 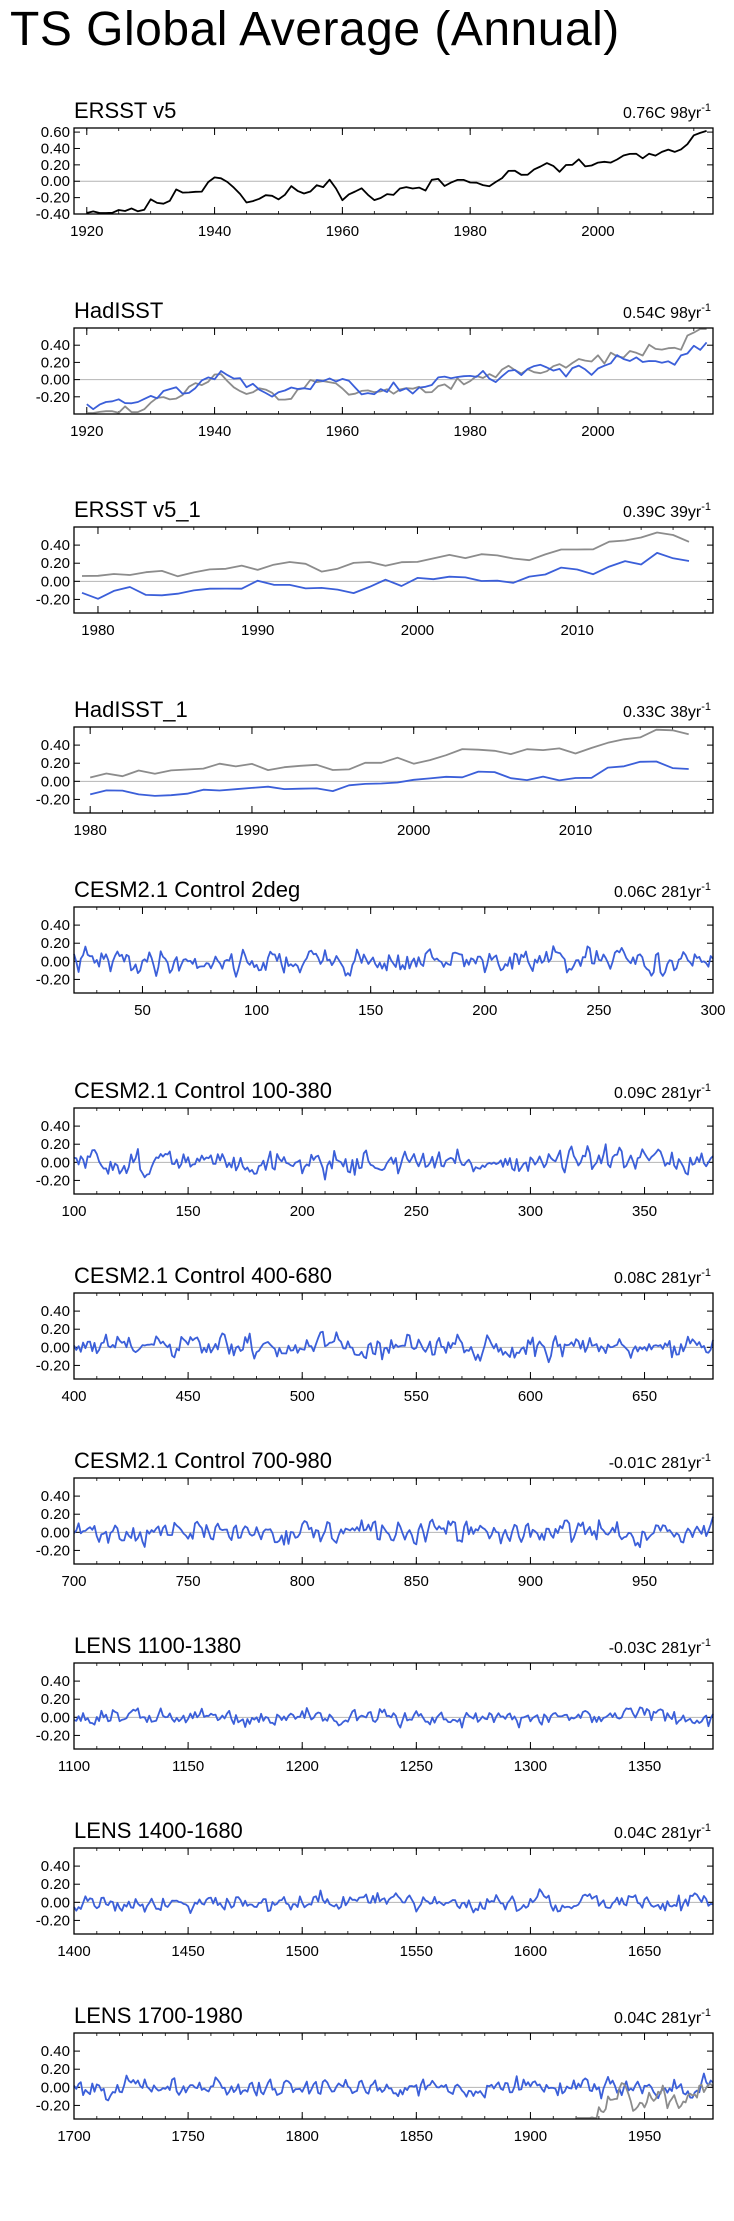 What do you see at coordinates (74, 1766) in the screenshot?
I see `x-tick-label: 1100` at bounding box center [74, 1766].